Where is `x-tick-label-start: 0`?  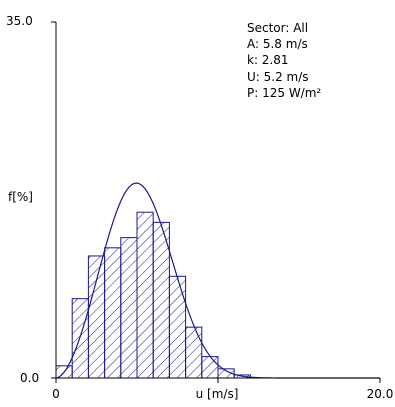
x-tick-label-start: 0 is located at coordinates (56, 394).